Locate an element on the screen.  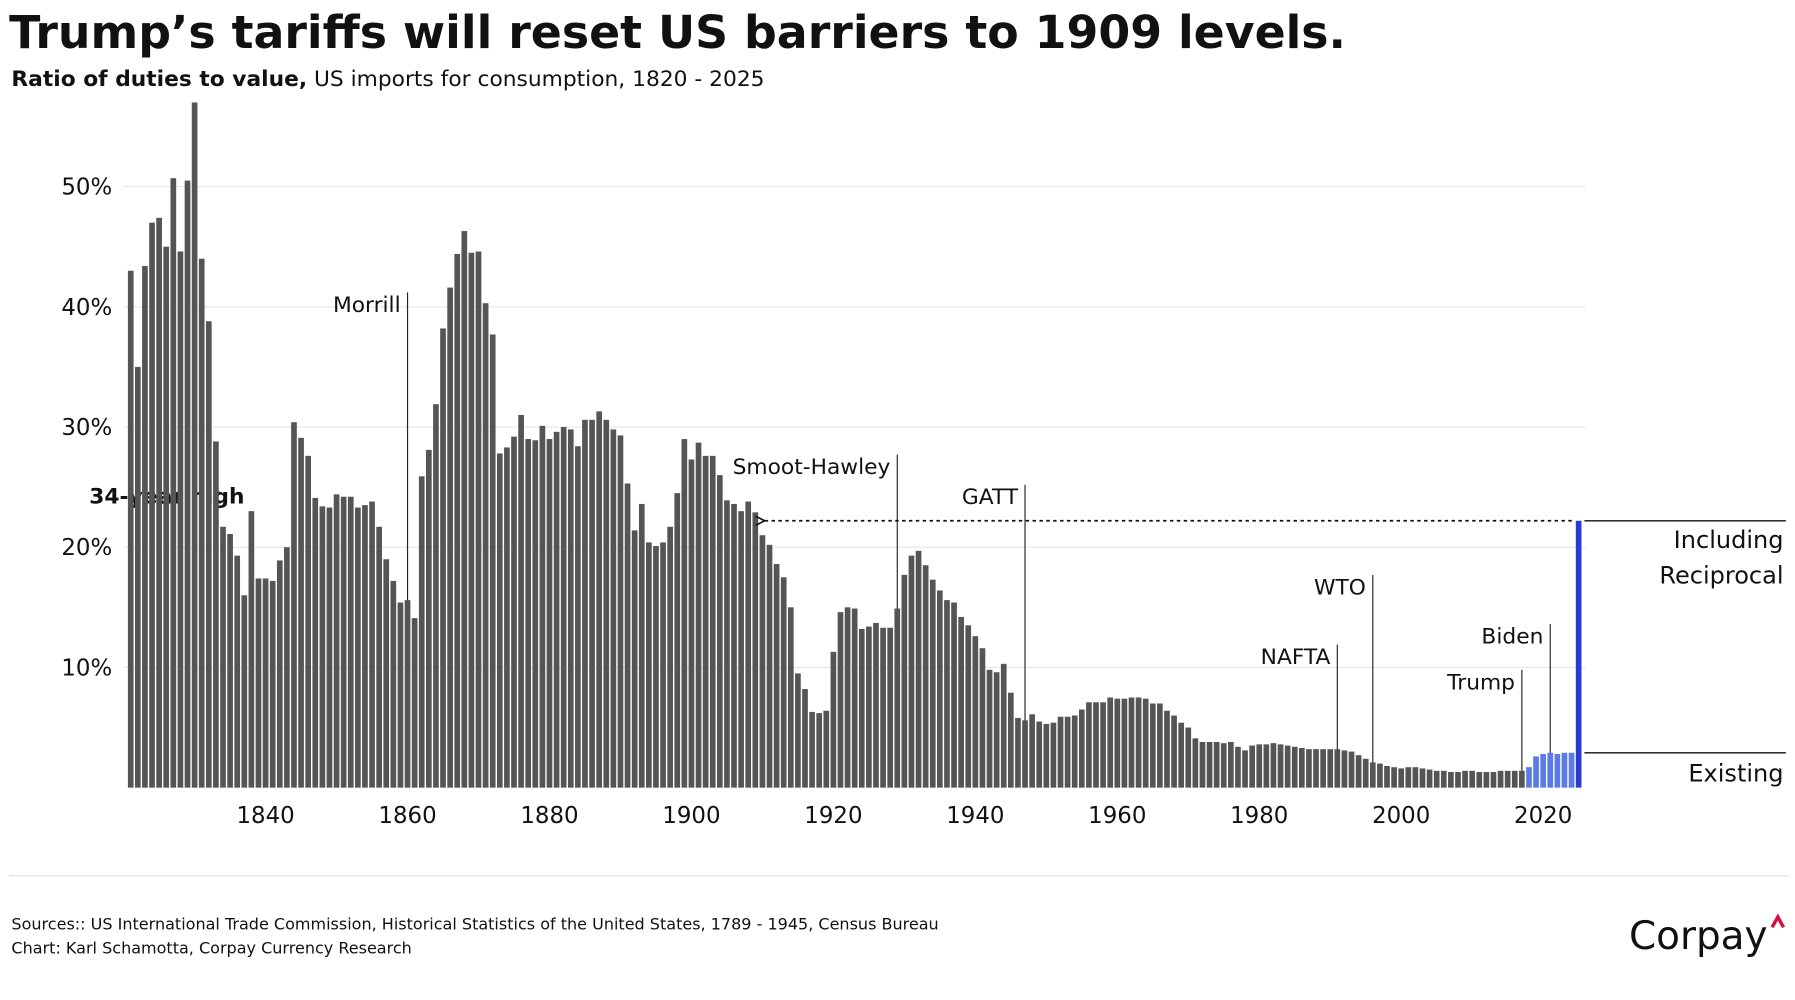
x-tick-label: 2000 is located at coordinates (1401, 816).